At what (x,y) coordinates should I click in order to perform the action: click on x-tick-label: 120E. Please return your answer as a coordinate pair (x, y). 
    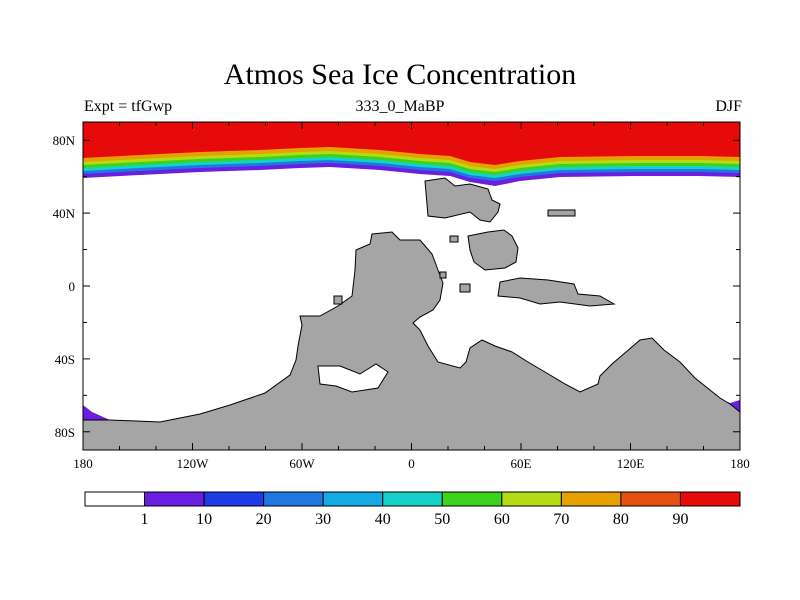
    Looking at the image, I should click on (631, 463).